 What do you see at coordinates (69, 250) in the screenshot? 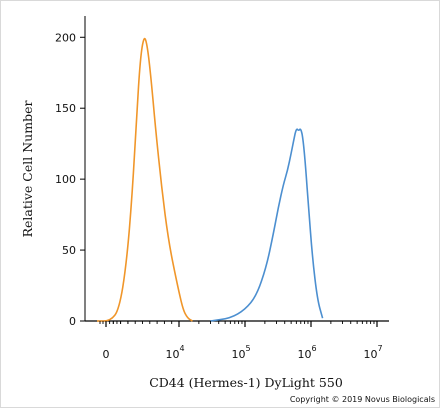
I see `y-tick-label: 50` at bounding box center [69, 250].